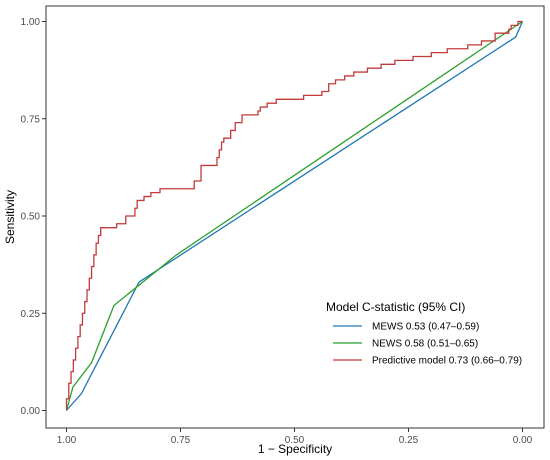 The image size is (550, 460). Describe the element at coordinates (31, 217) in the screenshot. I see `y-tick-label: 0.50` at that location.